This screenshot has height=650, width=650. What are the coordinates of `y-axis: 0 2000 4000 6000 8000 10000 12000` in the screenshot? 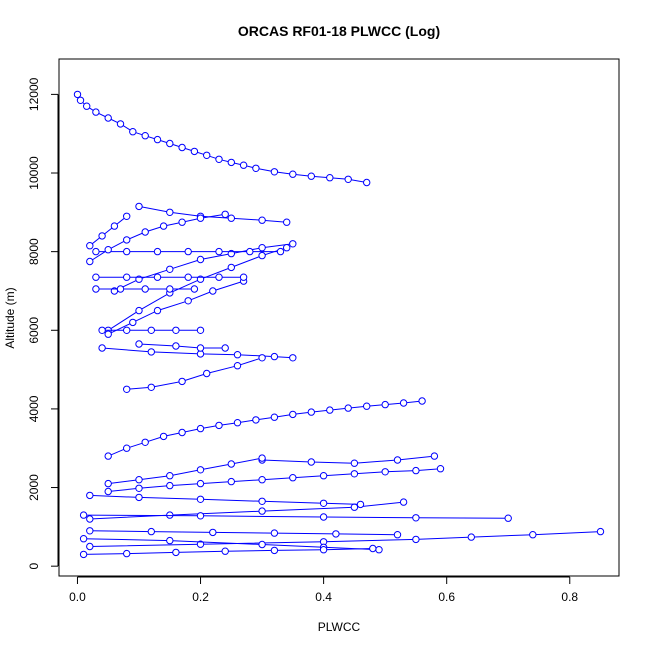 It's located at (43, 323).